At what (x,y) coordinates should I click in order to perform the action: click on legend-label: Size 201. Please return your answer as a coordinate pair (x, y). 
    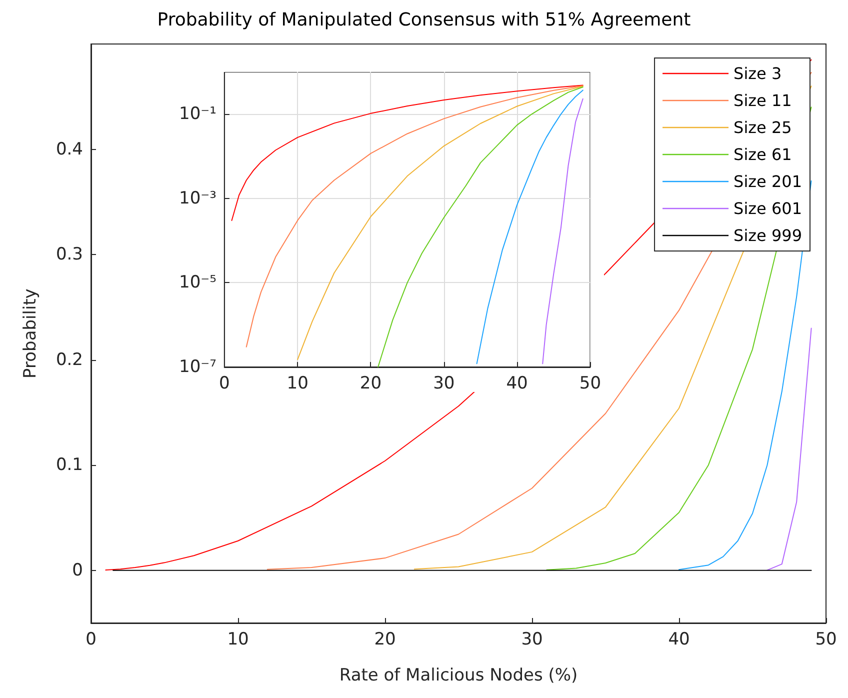
    Looking at the image, I should click on (768, 181).